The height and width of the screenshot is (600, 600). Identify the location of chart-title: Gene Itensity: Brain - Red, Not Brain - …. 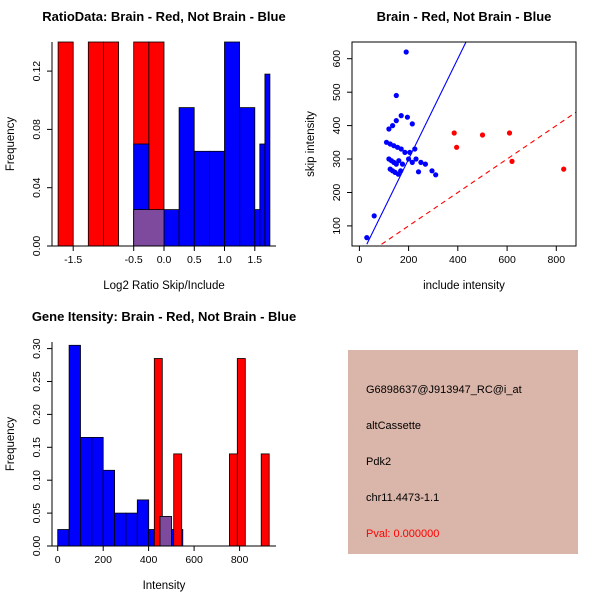
(164, 316).